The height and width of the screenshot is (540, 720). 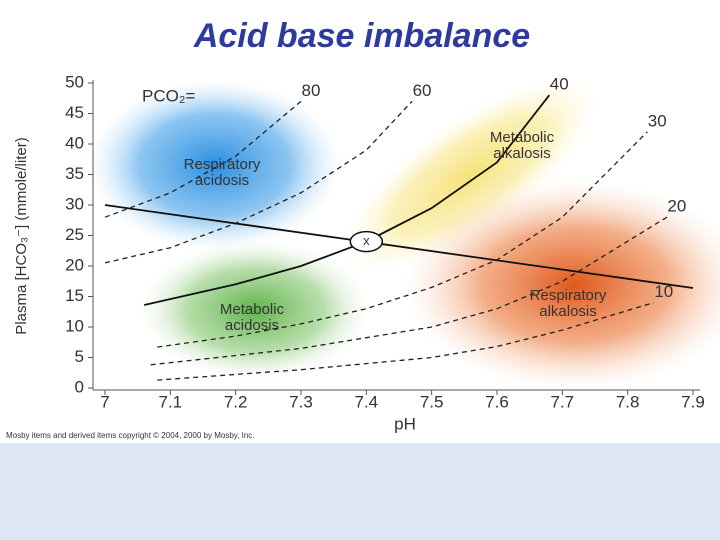 What do you see at coordinates (405, 423) in the screenshot?
I see `x-axis-label: pH` at bounding box center [405, 423].